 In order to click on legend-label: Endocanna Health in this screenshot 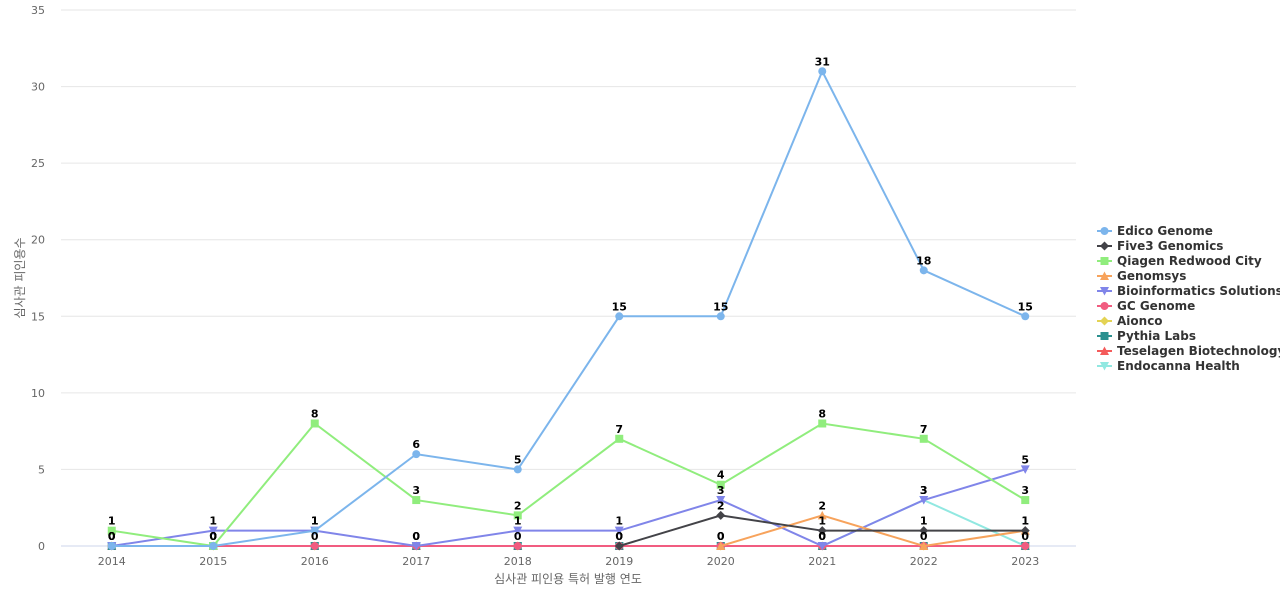, I will do `click(1178, 366)`.